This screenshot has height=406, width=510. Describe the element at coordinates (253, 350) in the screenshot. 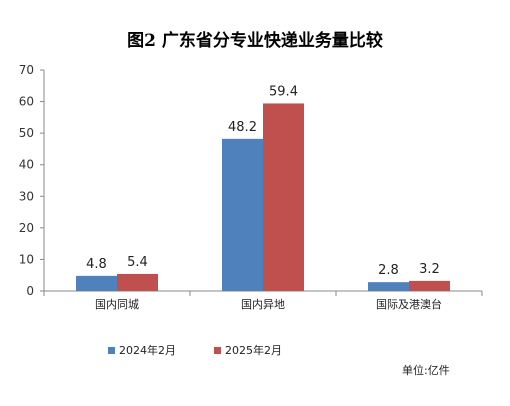

I see `legend-label-2025: 2025年2月` at that location.